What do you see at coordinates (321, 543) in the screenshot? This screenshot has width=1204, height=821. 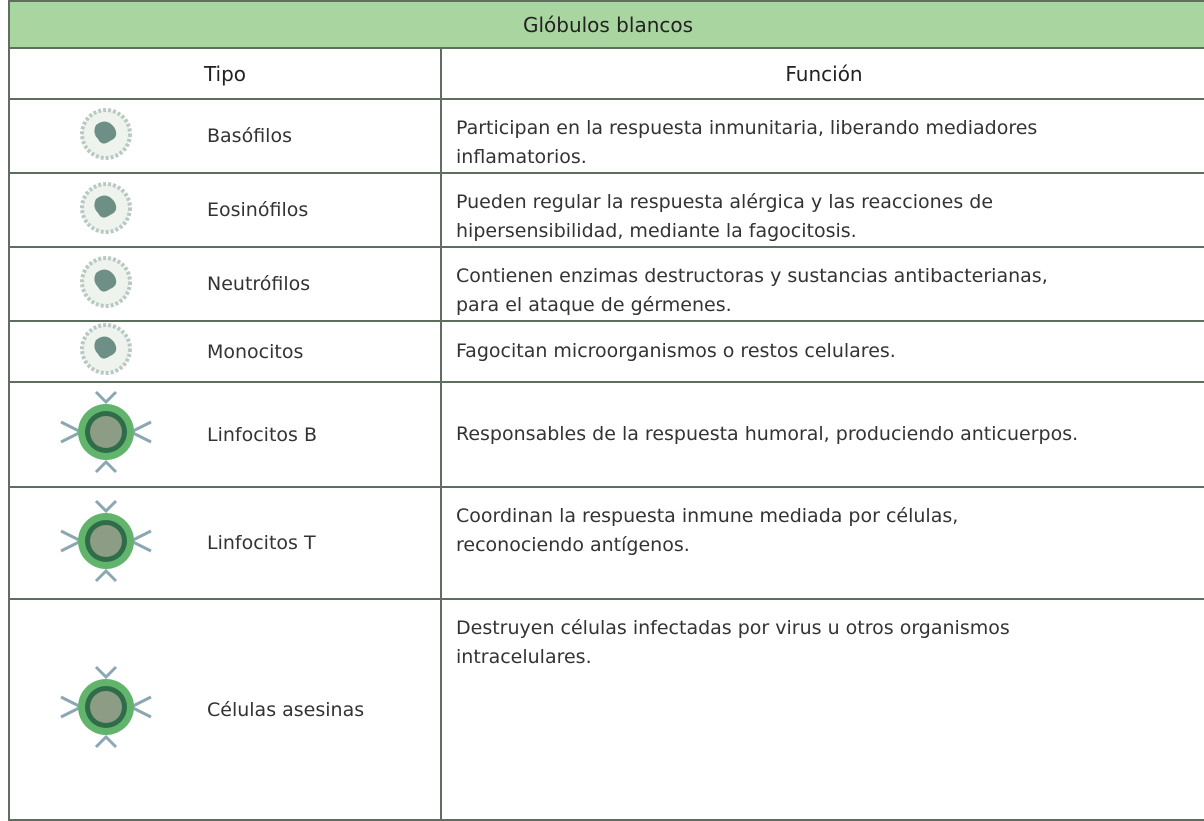 I see `type-cell: Linfocitos T` at bounding box center [321, 543].